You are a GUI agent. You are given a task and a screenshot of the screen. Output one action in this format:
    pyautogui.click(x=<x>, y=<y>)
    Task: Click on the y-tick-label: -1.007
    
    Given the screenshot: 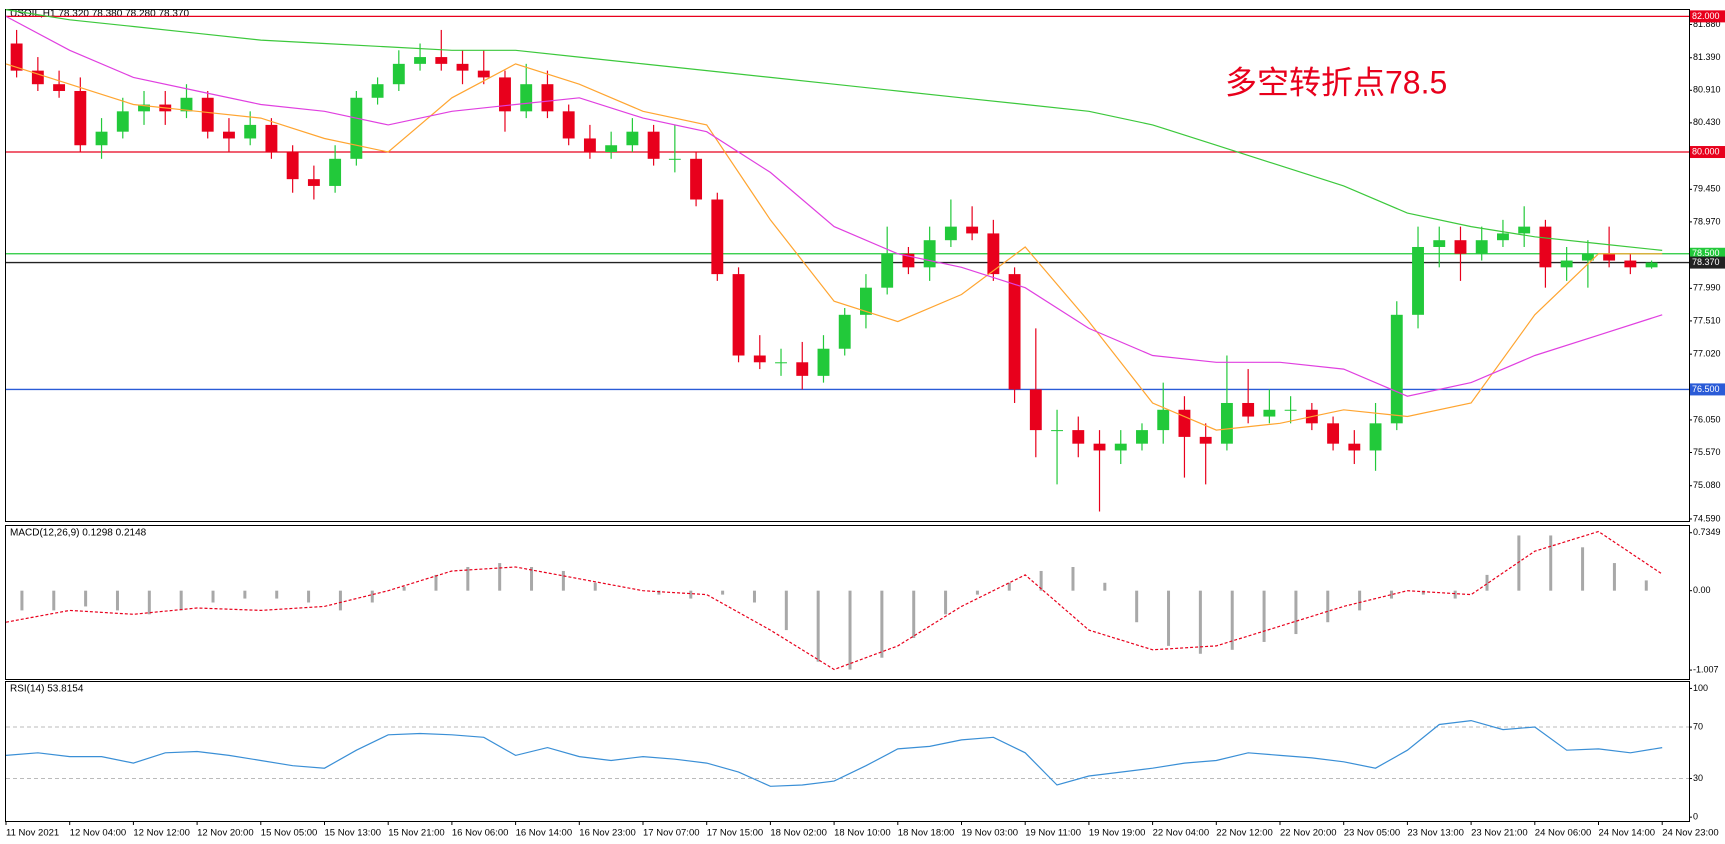 What is the action you would take?
    pyautogui.click(x=1706, y=669)
    